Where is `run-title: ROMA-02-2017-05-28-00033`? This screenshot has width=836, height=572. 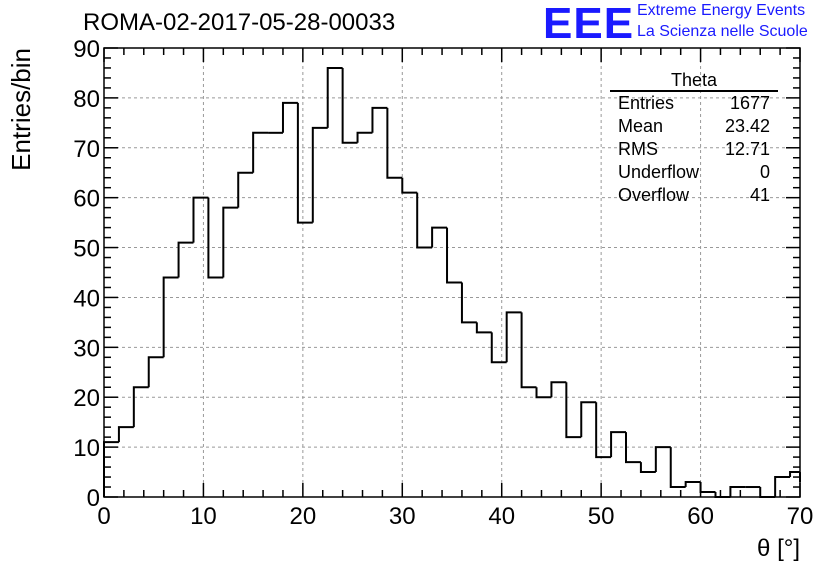 run-title: ROMA-02-2017-05-28-00033 is located at coordinates (239, 22).